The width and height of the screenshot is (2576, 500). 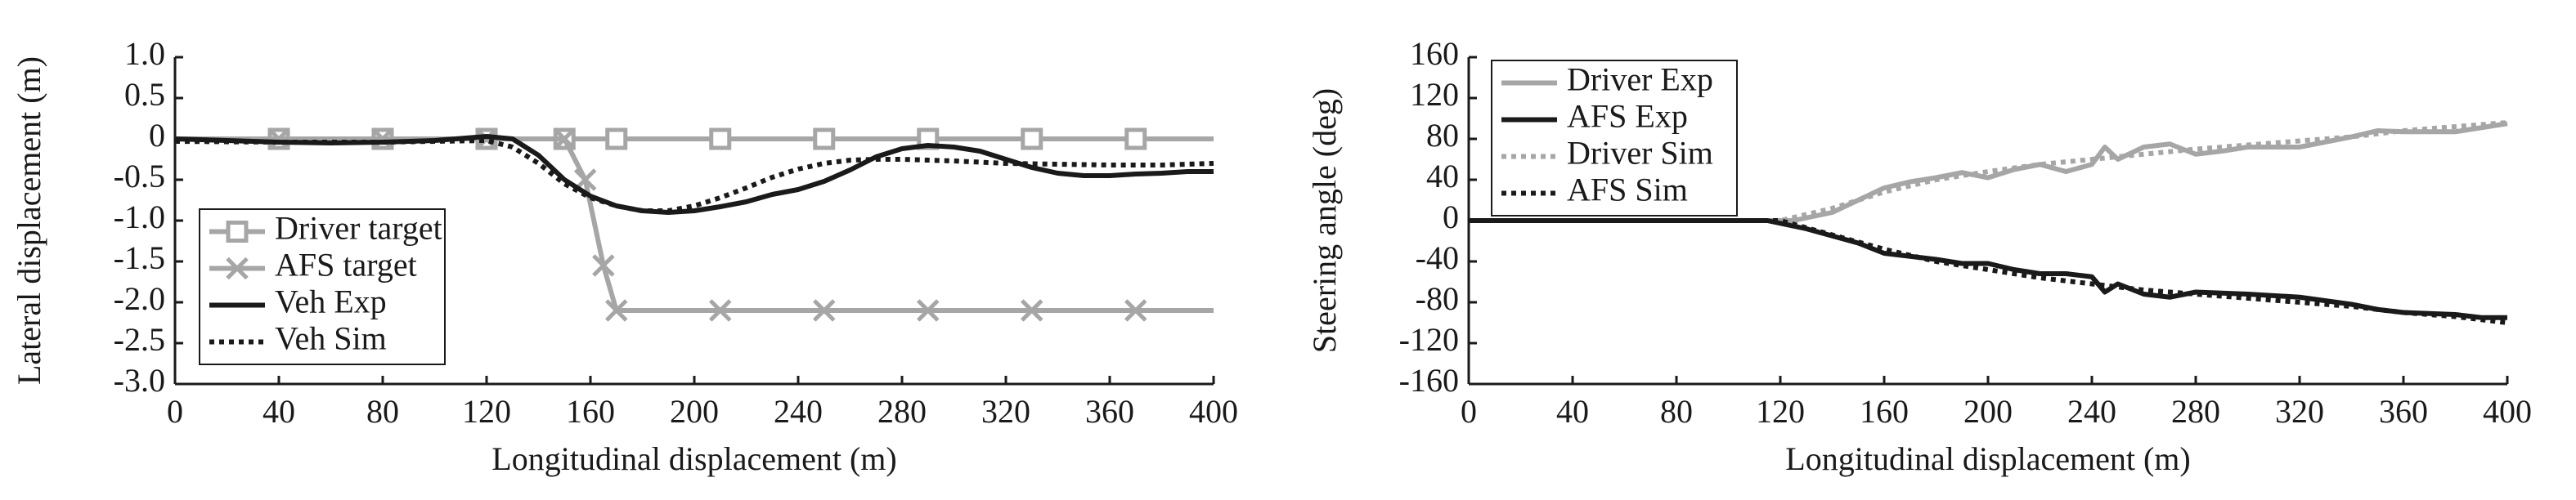 I want to click on y-tick-label: -2.0, so click(x=139, y=298).